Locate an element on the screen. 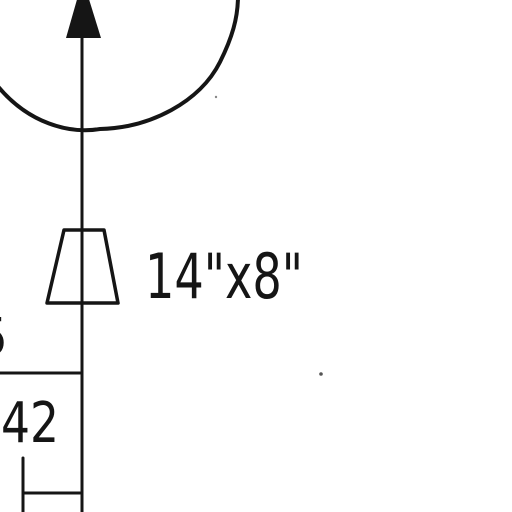 The height and width of the screenshot is (512, 512). circle-outline is located at coordinates (120, 66).